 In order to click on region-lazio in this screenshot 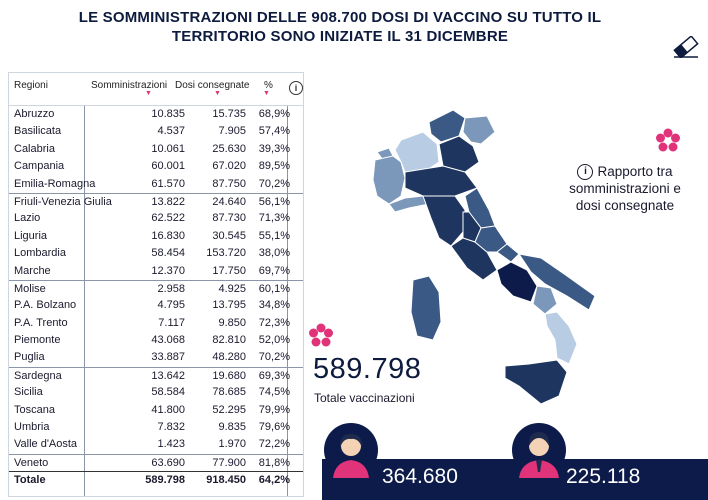, I will do `click(474, 259)`.